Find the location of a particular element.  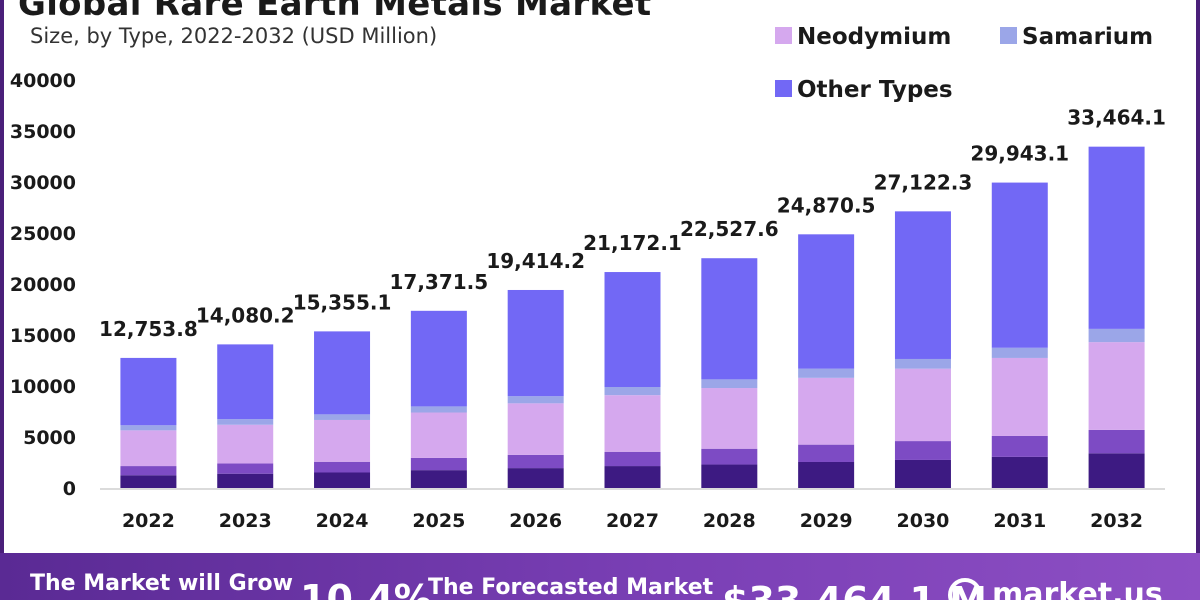

footer-cagr: 10.4% is located at coordinates (366, 588).